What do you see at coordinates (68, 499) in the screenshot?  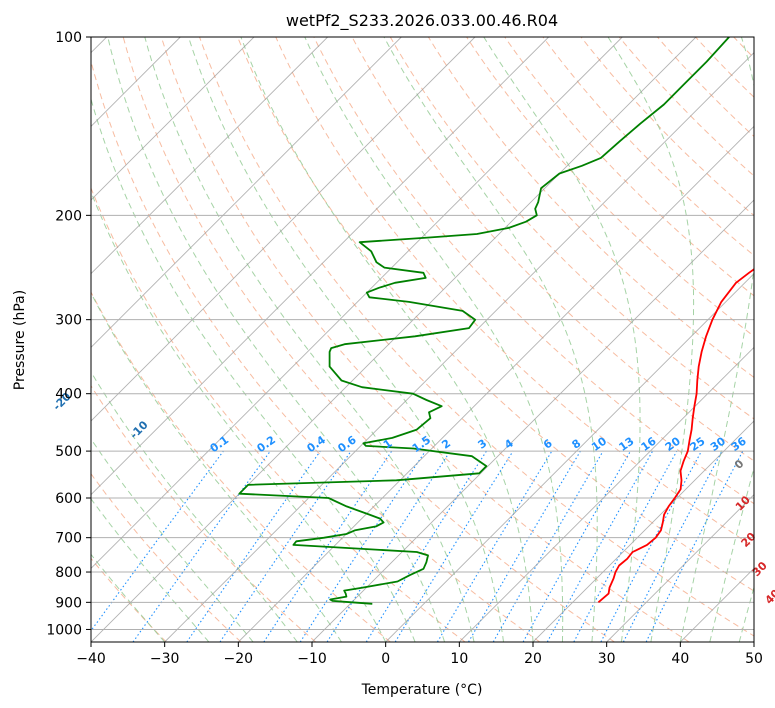 I see `y-tick-label: 600` at bounding box center [68, 499].